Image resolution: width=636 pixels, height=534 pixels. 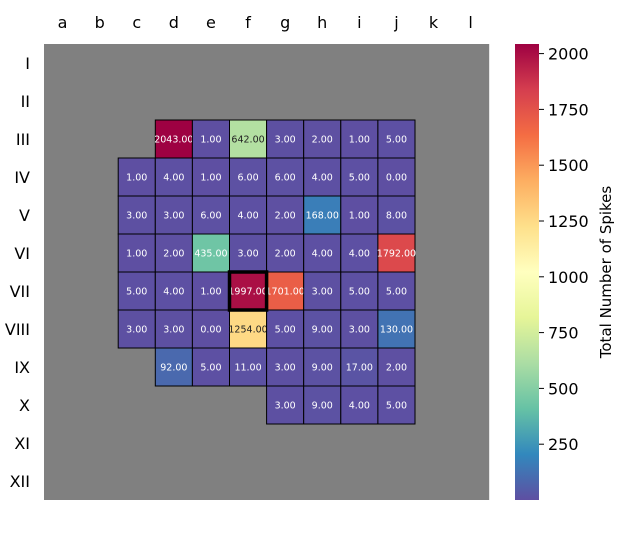 I want to click on cell-value-label: 642.00, so click(x=247, y=140).